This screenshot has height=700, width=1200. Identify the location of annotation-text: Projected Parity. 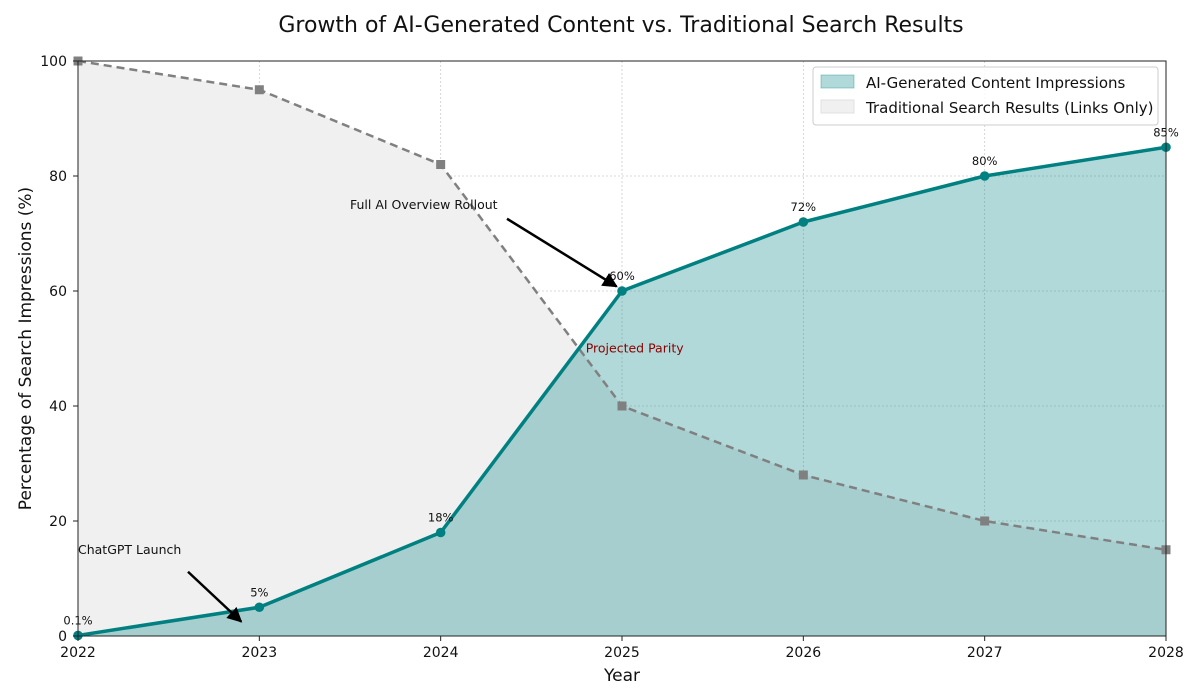
(635, 348).